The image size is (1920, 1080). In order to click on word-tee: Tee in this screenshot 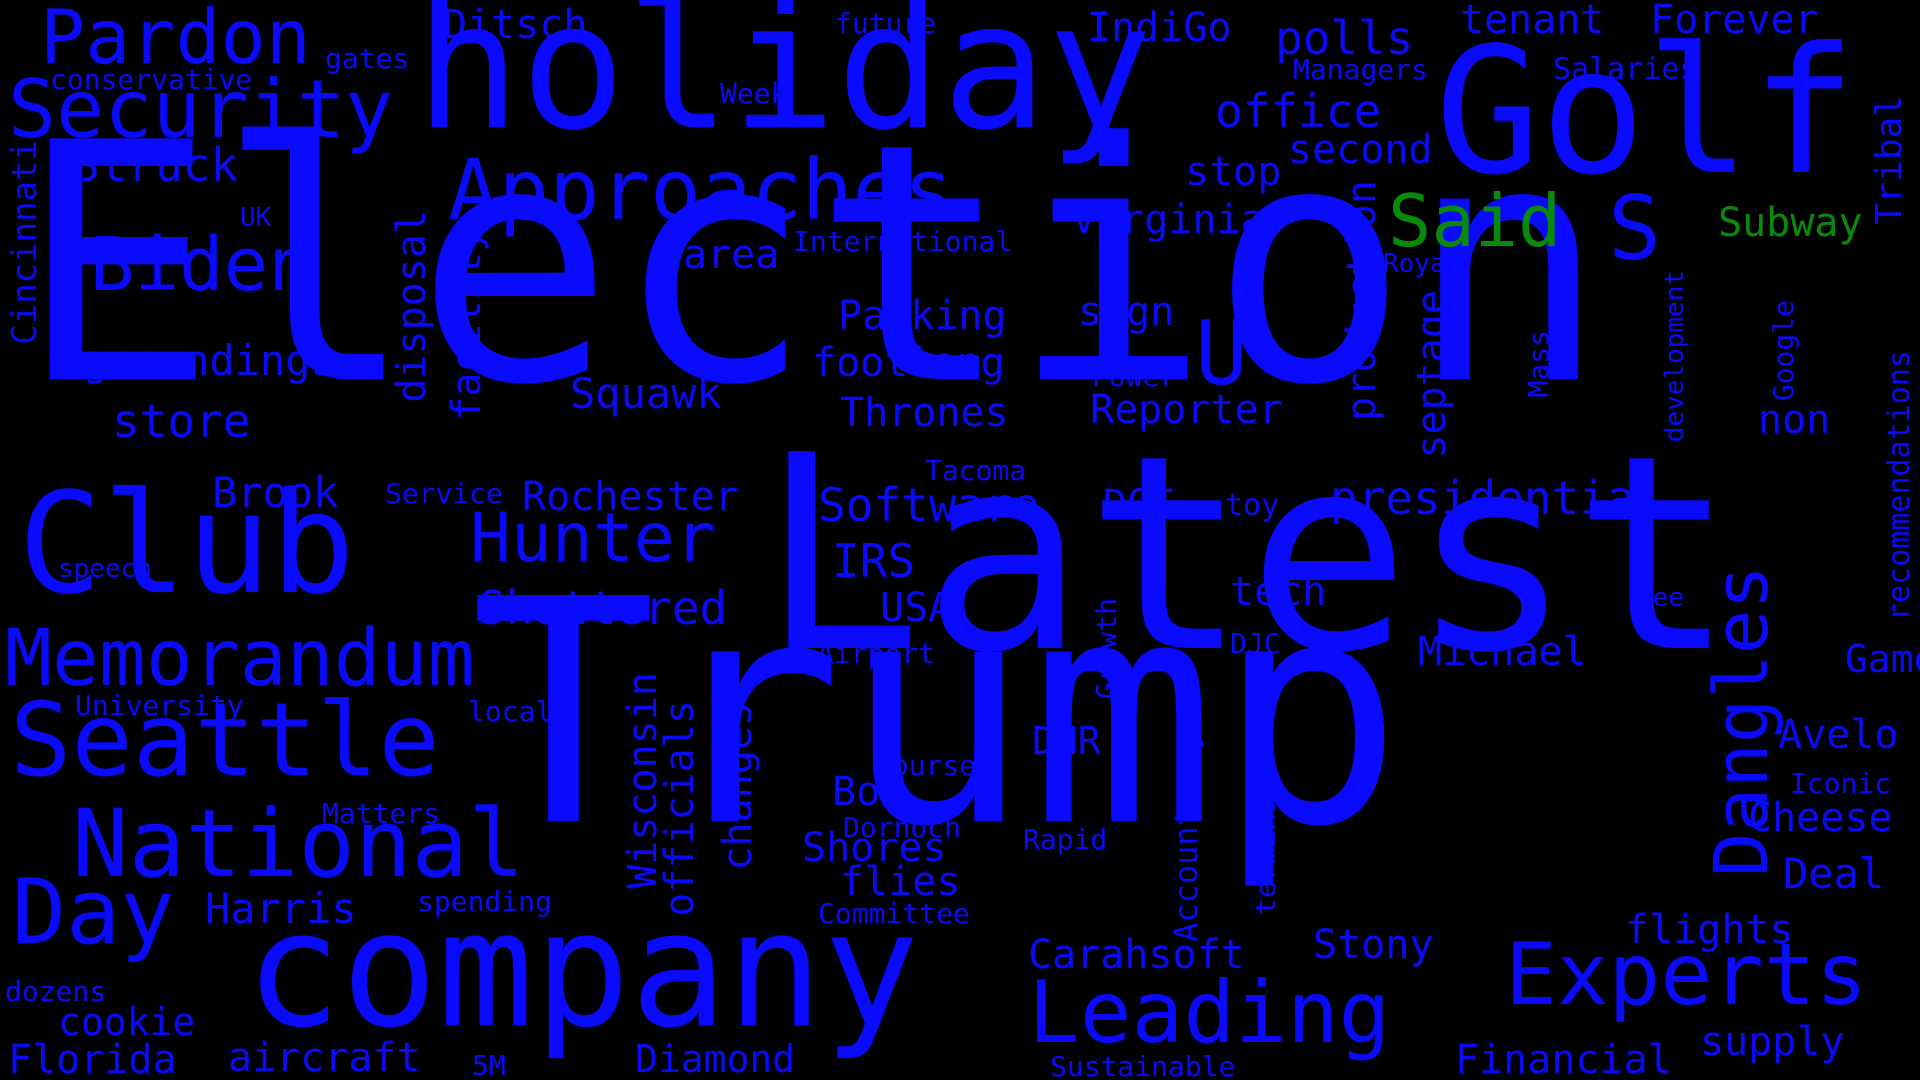, I will do `click(1660, 598)`.